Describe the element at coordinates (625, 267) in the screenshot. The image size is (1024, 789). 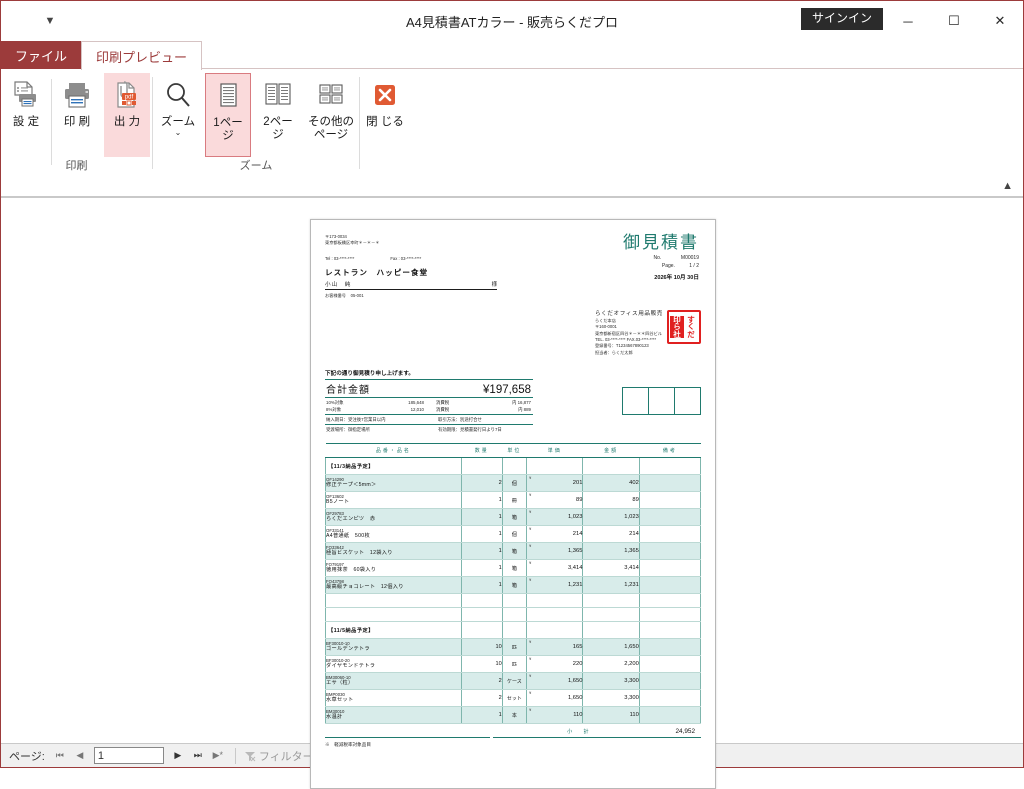
I see `document-page-row: Page. 1 / 2` at that location.